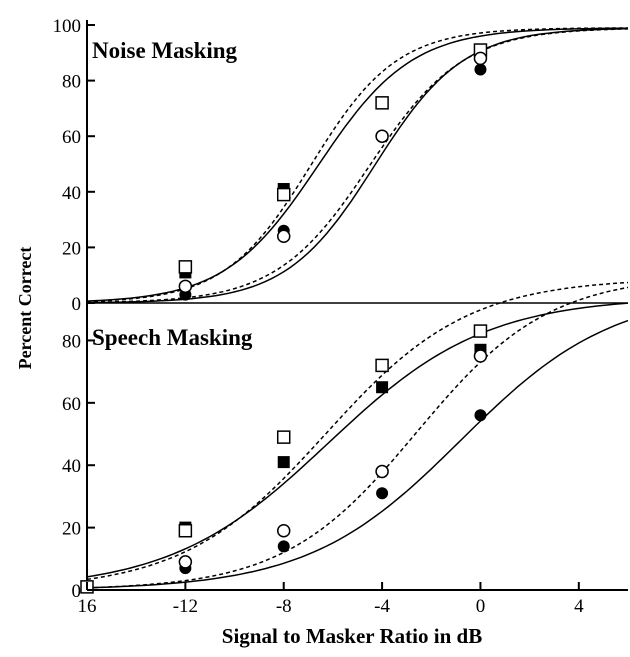 This screenshot has width=630, height=657. I want to click on data-point-noise-filled-circle, so click(480, 69).